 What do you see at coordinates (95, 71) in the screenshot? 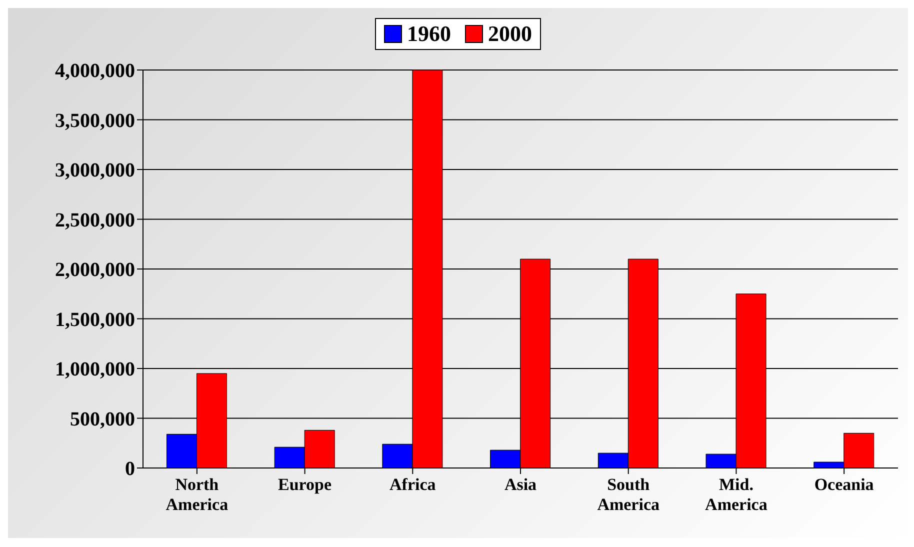
I see `y-tick-label: 4,000,000` at bounding box center [95, 71].